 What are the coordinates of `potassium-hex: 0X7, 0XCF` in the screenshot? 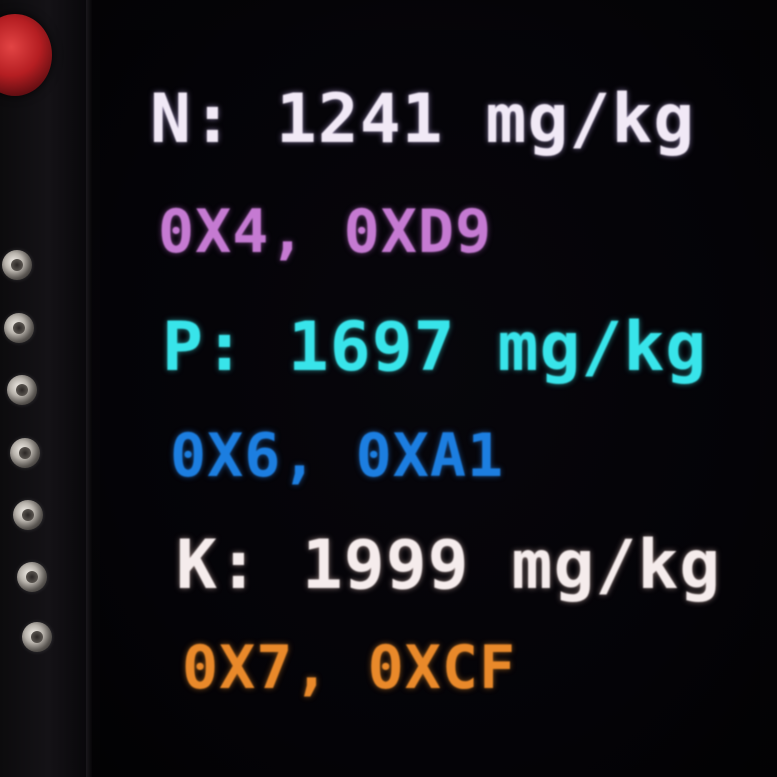 It's located at (349, 668).